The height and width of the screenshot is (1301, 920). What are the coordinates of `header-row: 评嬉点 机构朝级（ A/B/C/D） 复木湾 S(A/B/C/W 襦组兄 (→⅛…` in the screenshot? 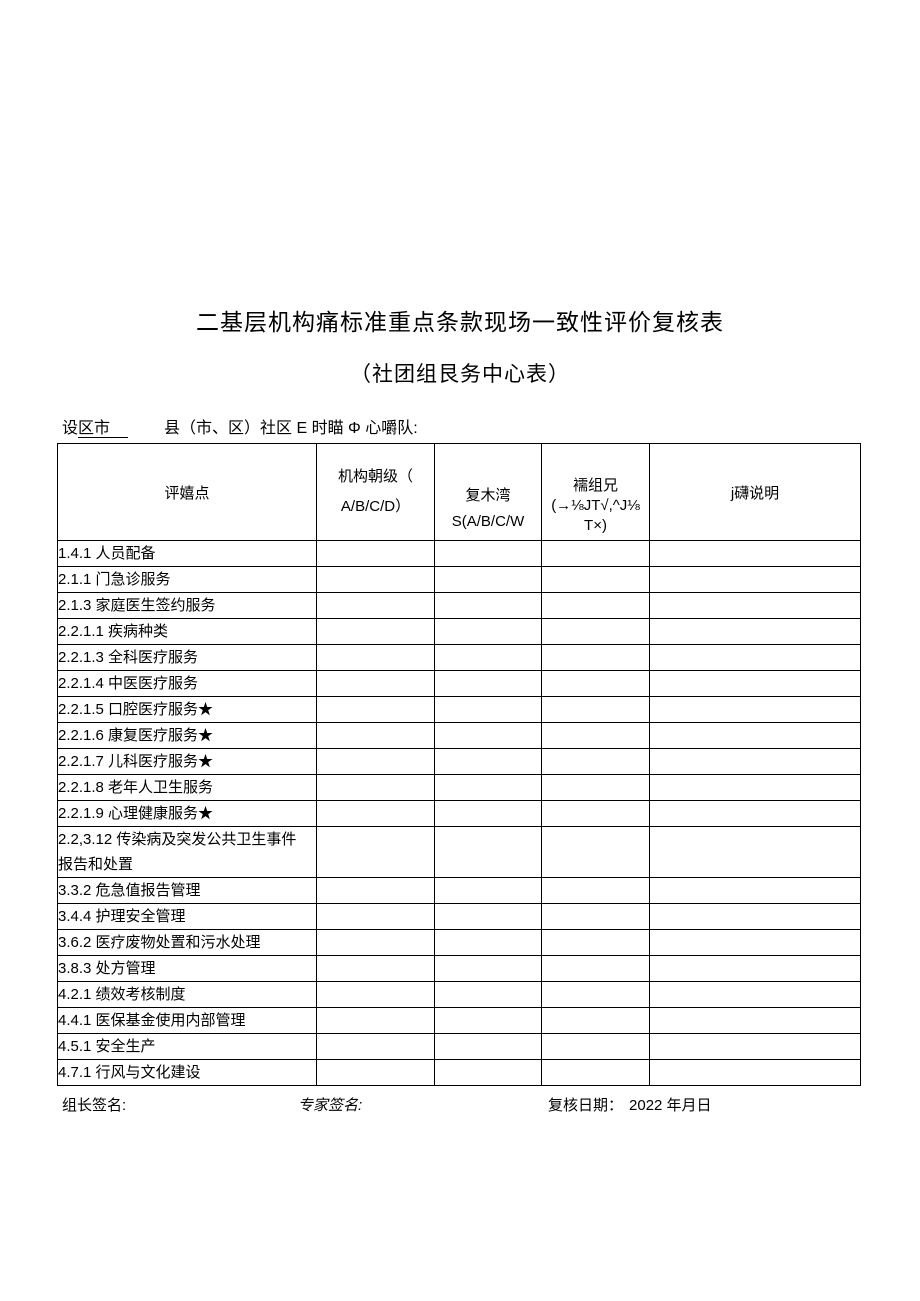 It's located at (459, 492).